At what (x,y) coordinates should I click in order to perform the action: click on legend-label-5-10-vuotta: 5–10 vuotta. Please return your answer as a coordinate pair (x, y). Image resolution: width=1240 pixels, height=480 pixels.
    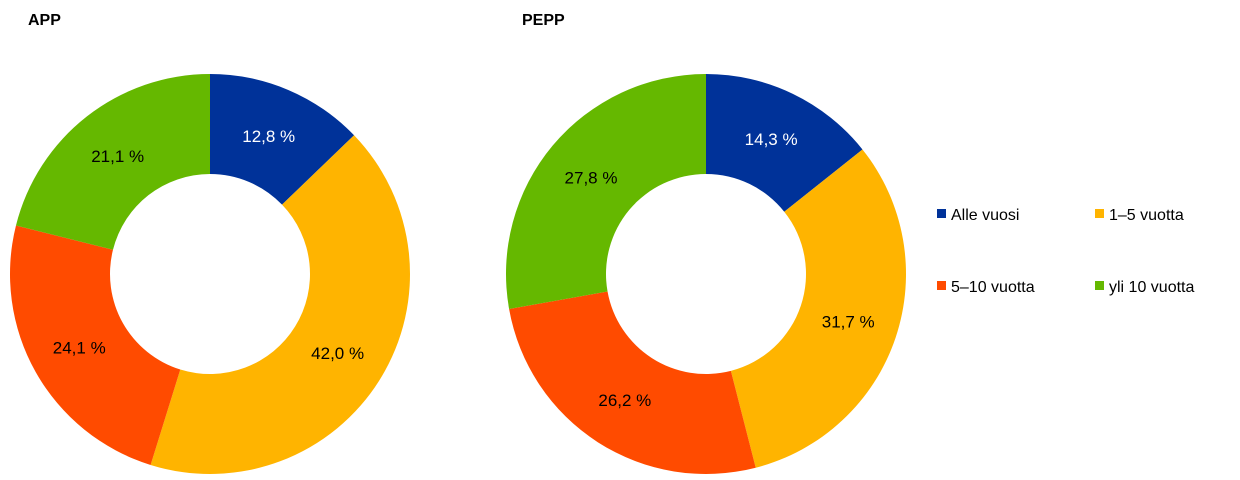
    Looking at the image, I should click on (993, 287).